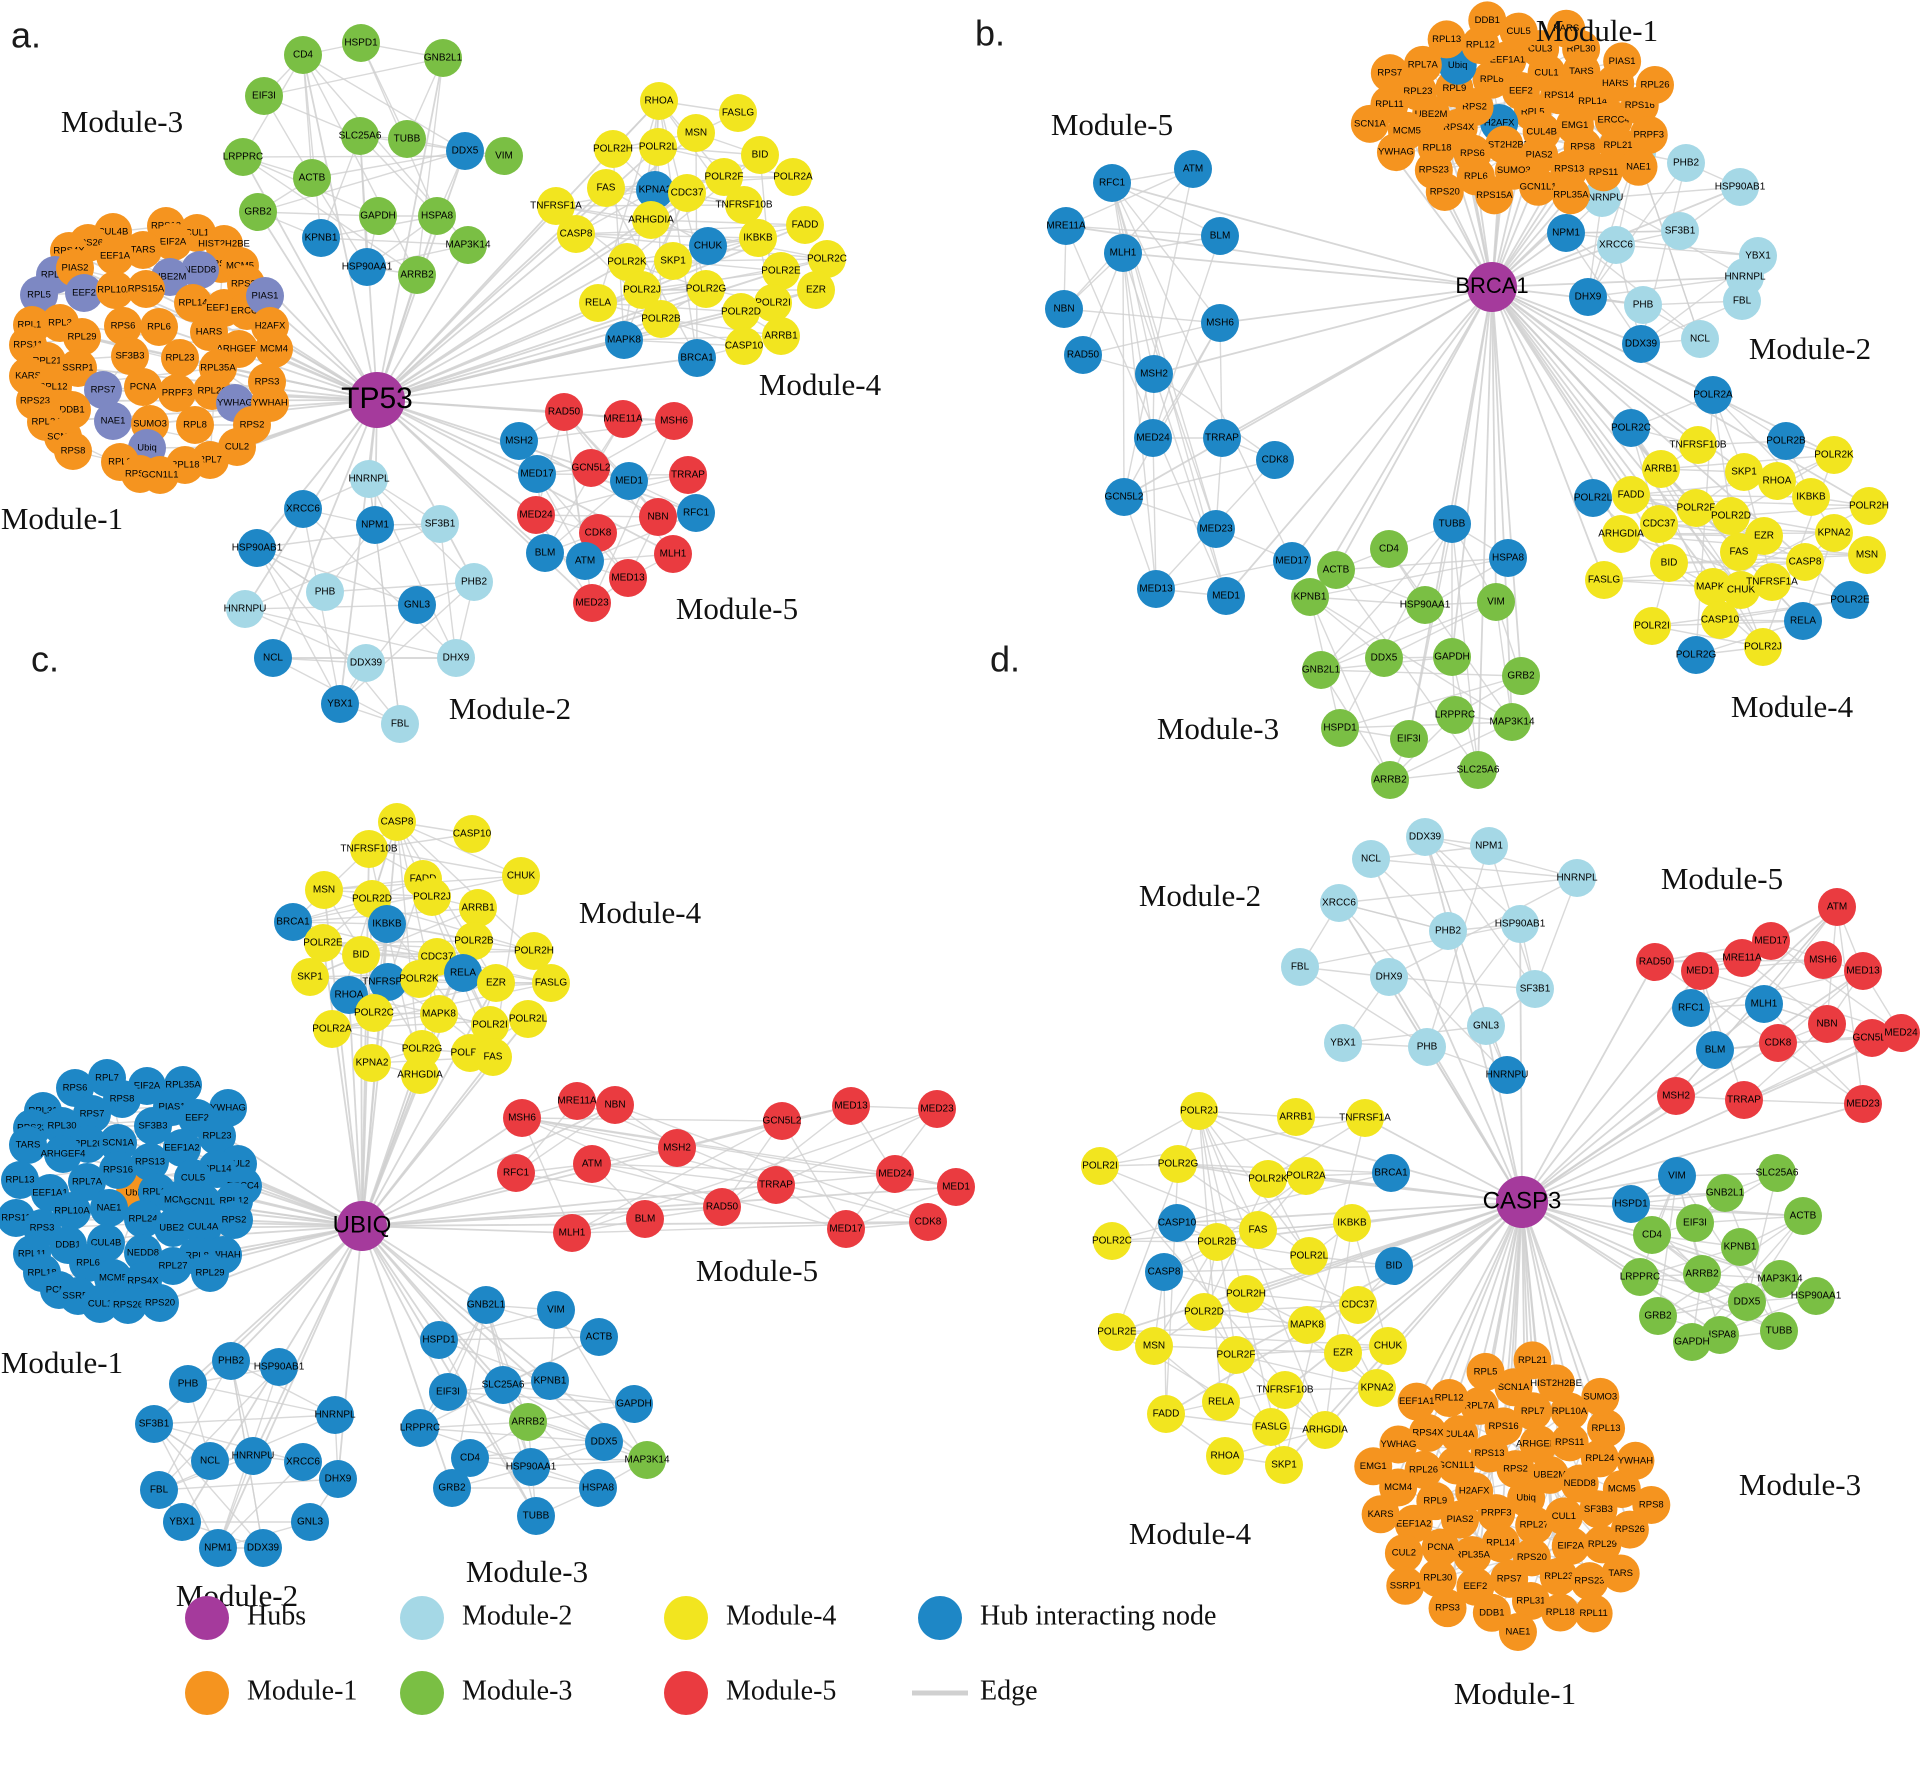 This screenshot has width=1923, height=1775. Describe the element at coordinates (1740, 1247) in the screenshot. I see `node-KPNB1` at that location.